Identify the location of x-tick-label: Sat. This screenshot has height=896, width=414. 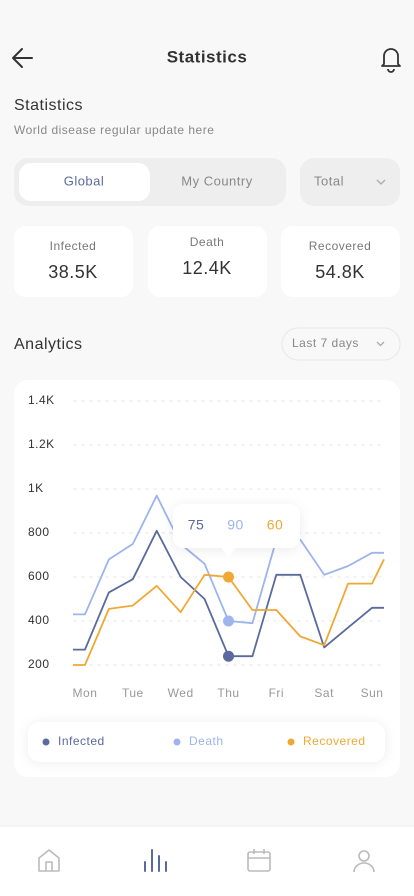
(324, 693).